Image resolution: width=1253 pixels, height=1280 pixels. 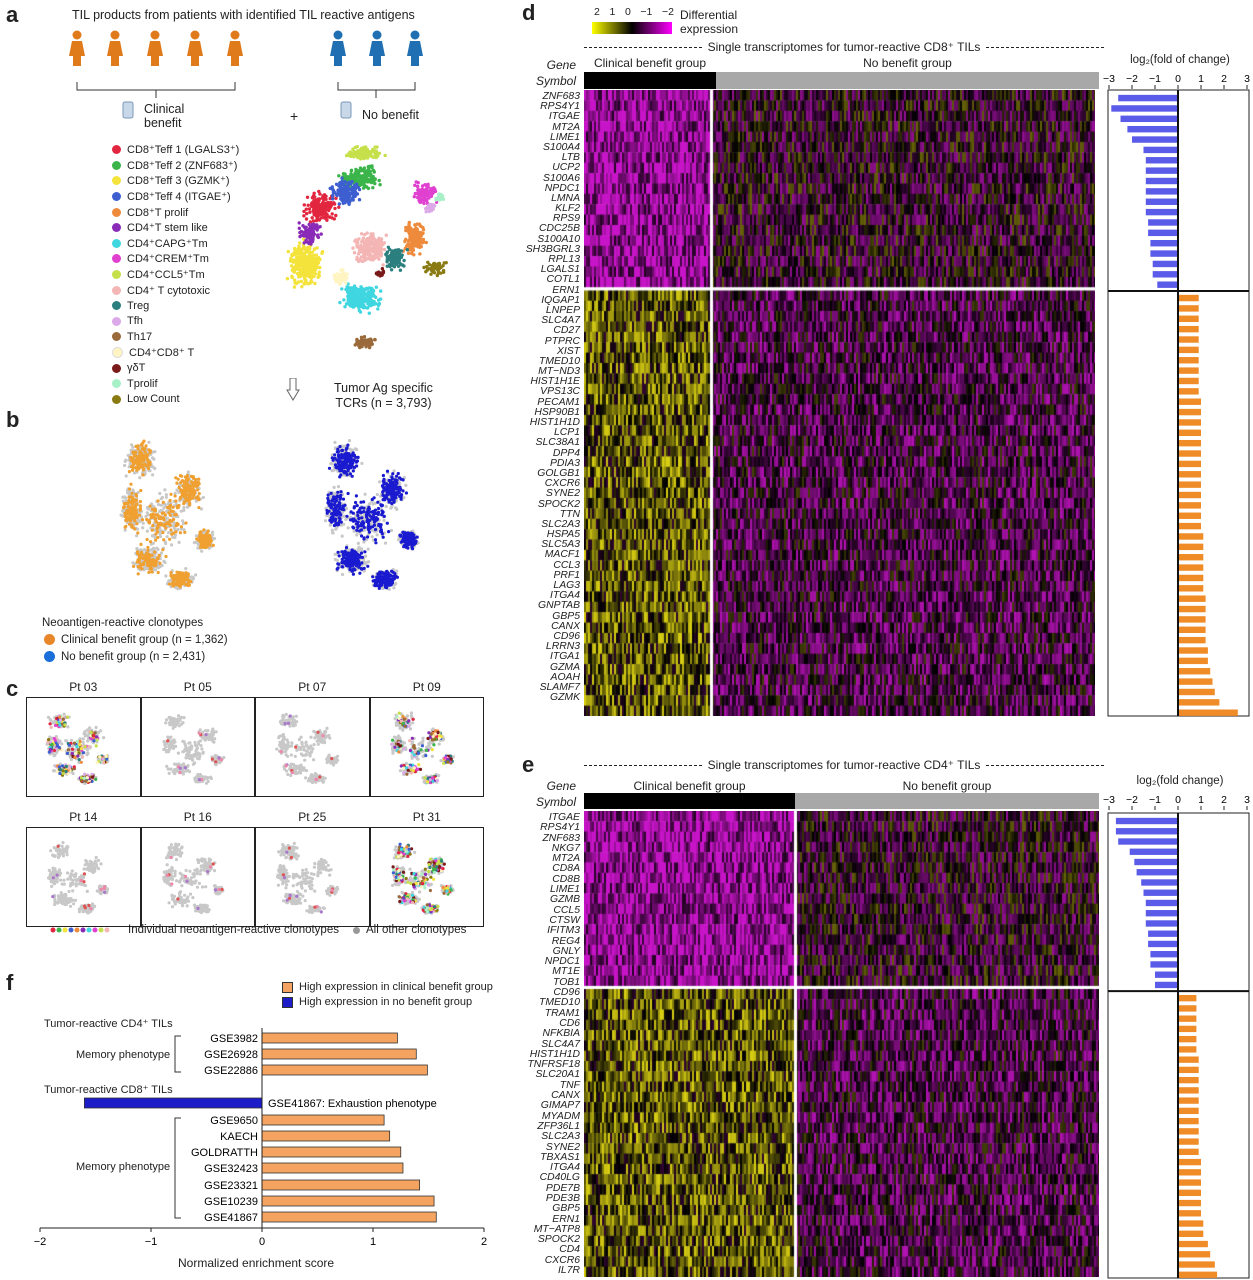 I want to click on enrichment-bar-label: GSE9650, so click(x=234, y=1121).